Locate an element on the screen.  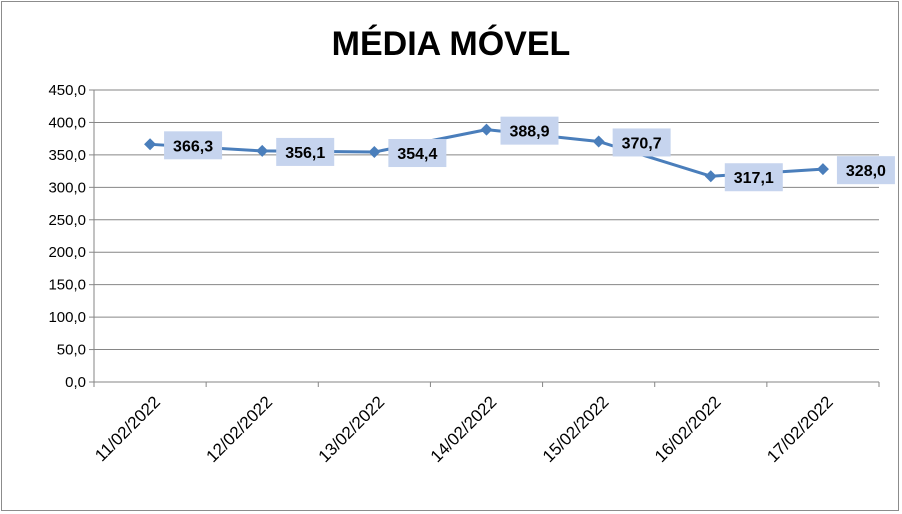
y-tick-label: 450,0 is located at coordinates (67, 90).